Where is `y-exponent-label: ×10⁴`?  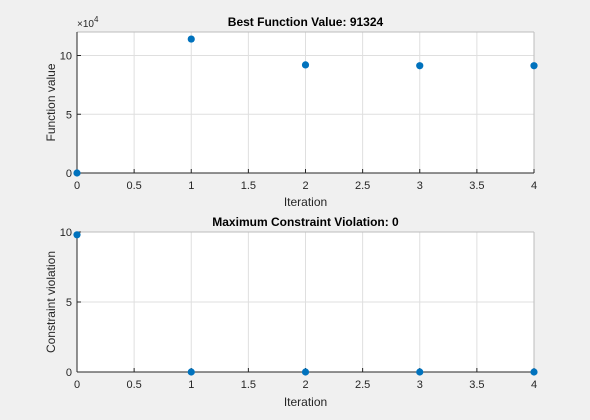 y-exponent-label: ×10⁴ is located at coordinates (88, 22).